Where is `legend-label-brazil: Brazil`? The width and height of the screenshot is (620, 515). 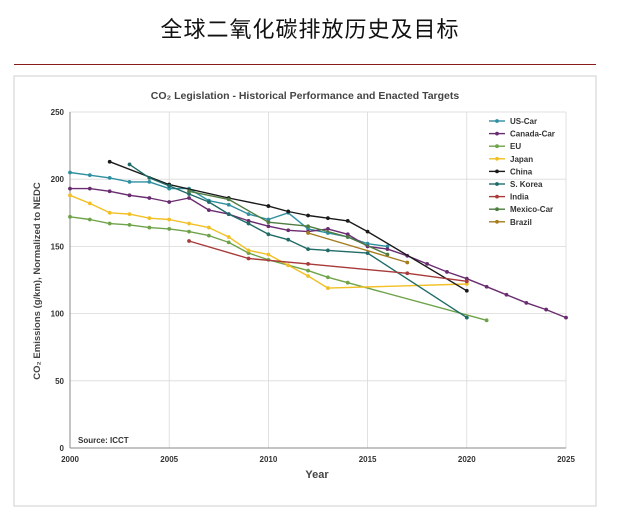
legend-label-brazil: Brazil is located at coordinates (521, 222).